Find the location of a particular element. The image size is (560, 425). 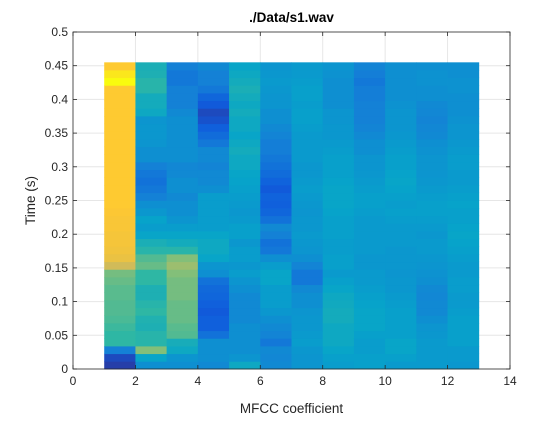

heatmap-cell-c6-f2 is located at coordinates (276, 350).